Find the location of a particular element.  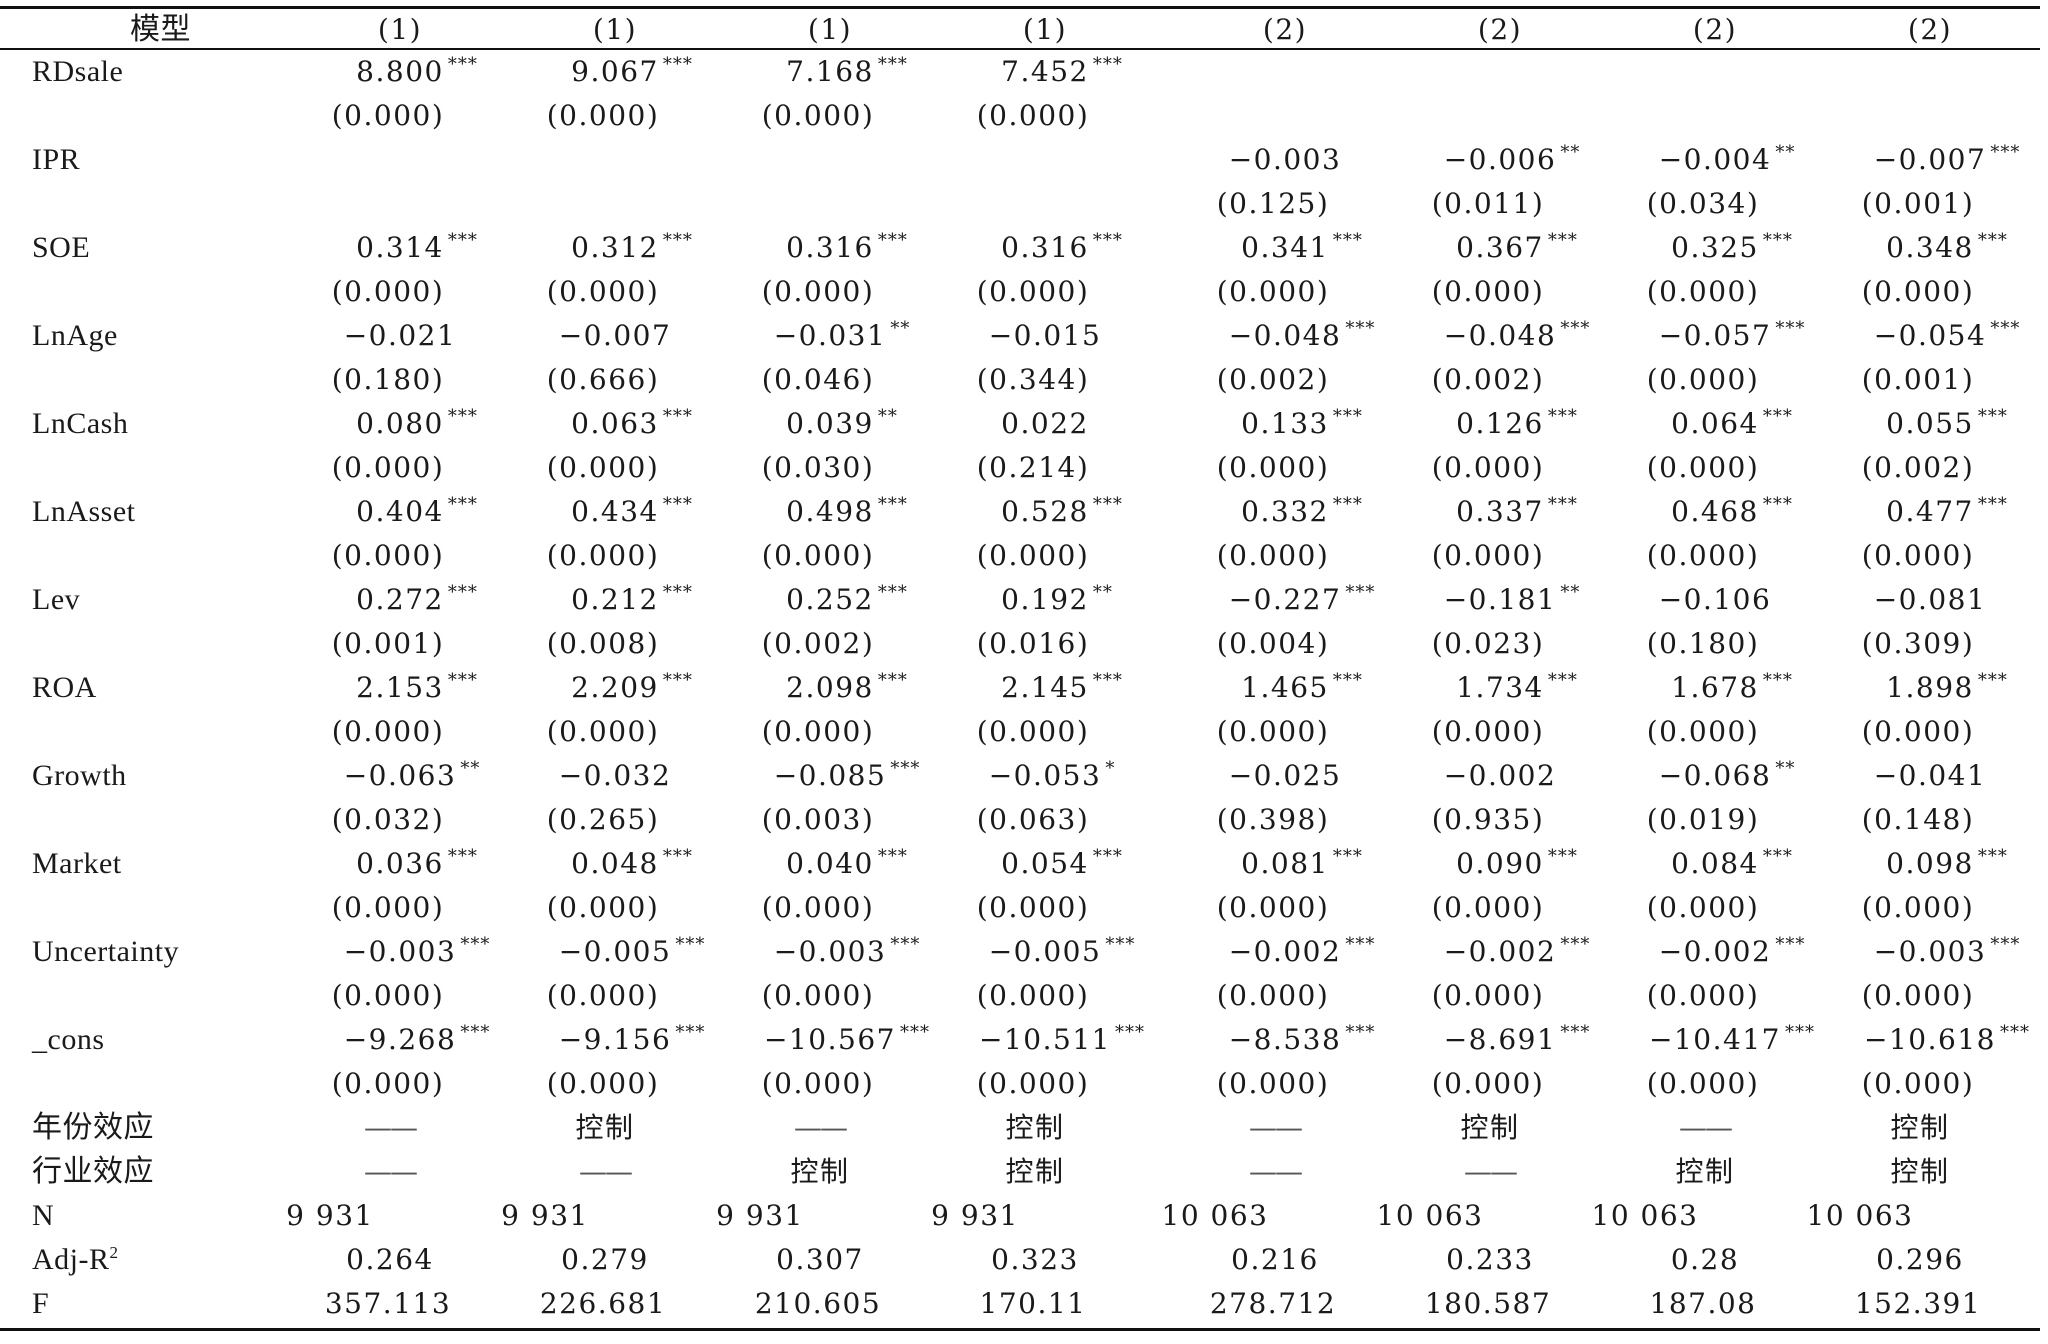

coefficient-value: −8.691 *** is located at coordinates (1517, 1039).